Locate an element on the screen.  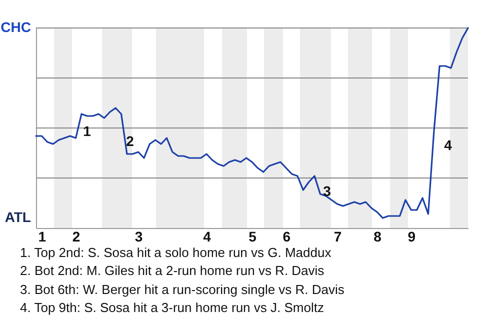
text: CHC is located at coordinates (15, 27).